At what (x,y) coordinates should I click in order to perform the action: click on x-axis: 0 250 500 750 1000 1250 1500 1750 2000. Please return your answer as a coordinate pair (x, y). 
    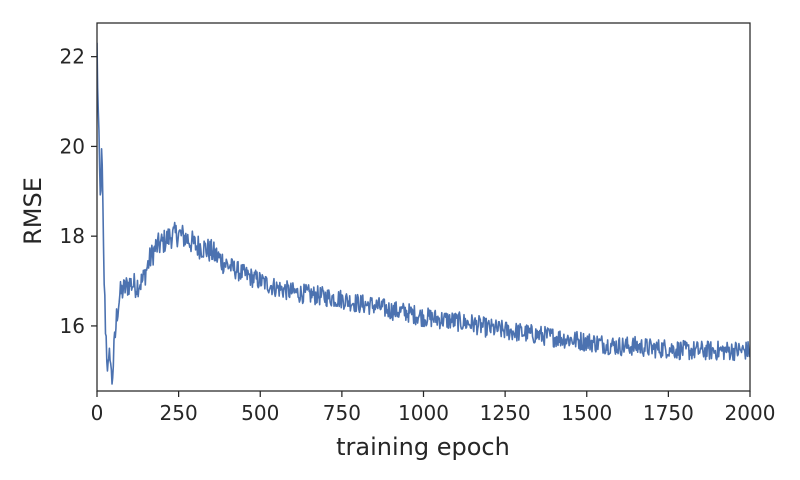
    Looking at the image, I should click on (433, 408).